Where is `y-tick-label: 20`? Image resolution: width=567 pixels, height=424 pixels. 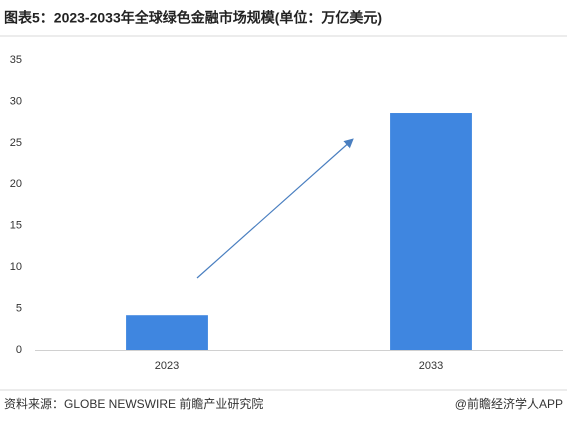
y-tick-label: 20 is located at coordinates (16, 184).